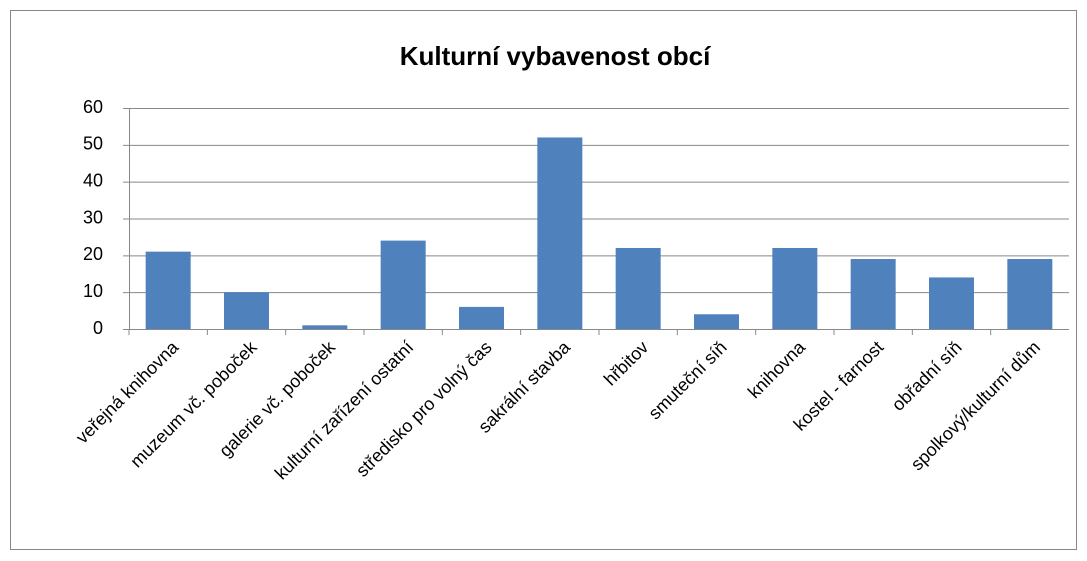 Image resolution: width=1087 pixels, height=561 pixels. Describe the element at coordinates (93, 144) in the screenshot. I see `y-tick-label: 50` at that location.